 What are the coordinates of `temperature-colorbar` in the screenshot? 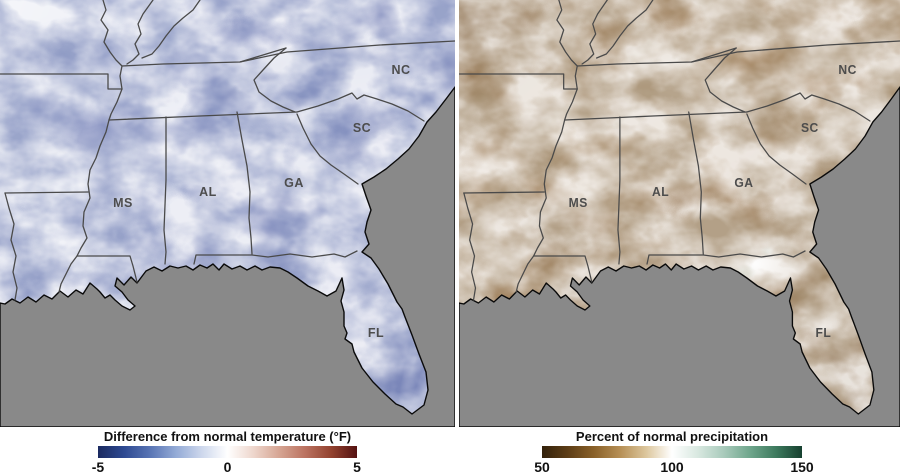 It's located at (227, 452).